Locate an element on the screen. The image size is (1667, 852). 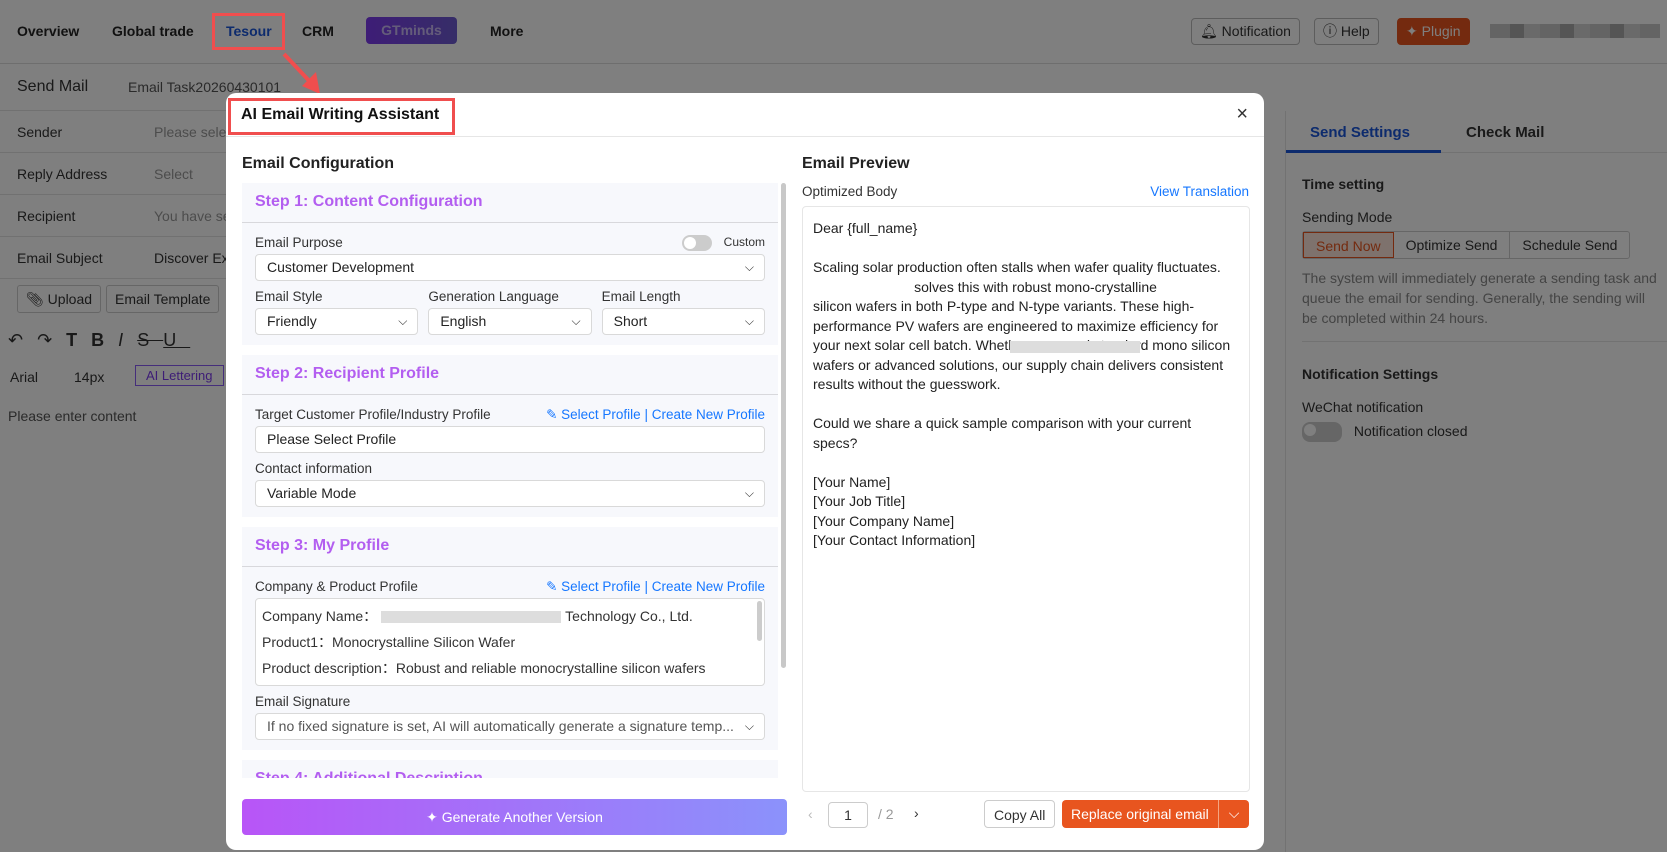
email-purpose-select: Customer Development ⌵ is located at coordinates (510, 267).